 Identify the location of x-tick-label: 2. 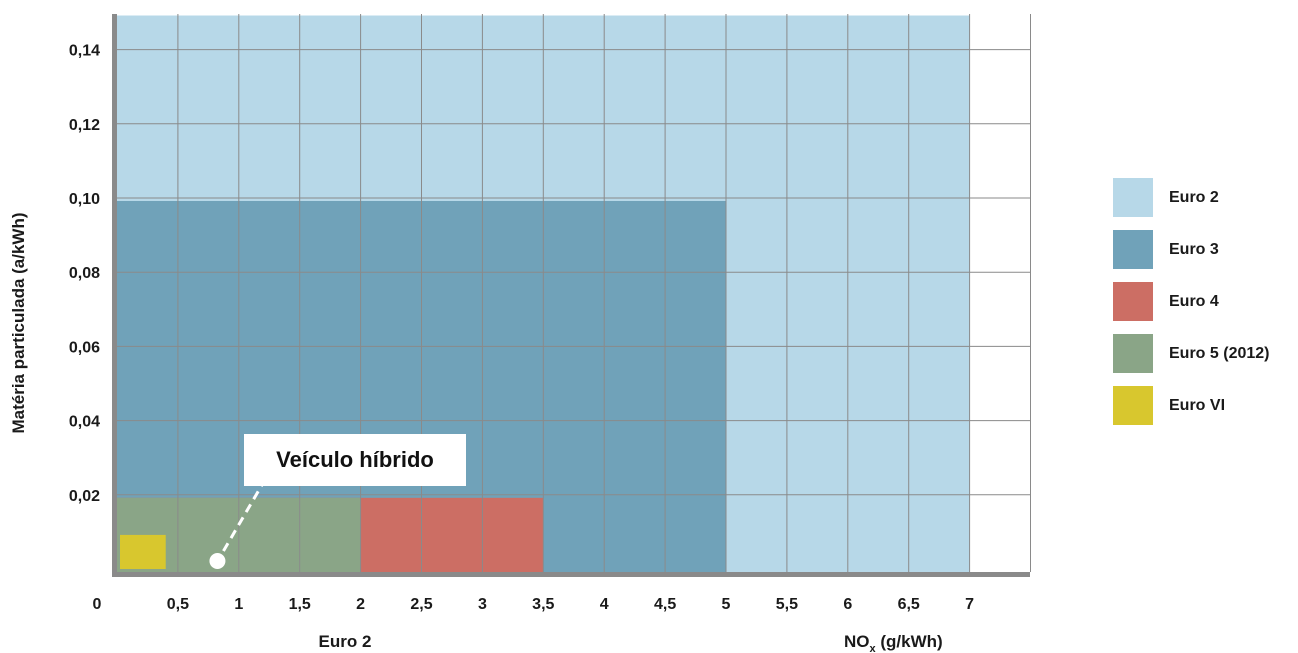
(360, 604).